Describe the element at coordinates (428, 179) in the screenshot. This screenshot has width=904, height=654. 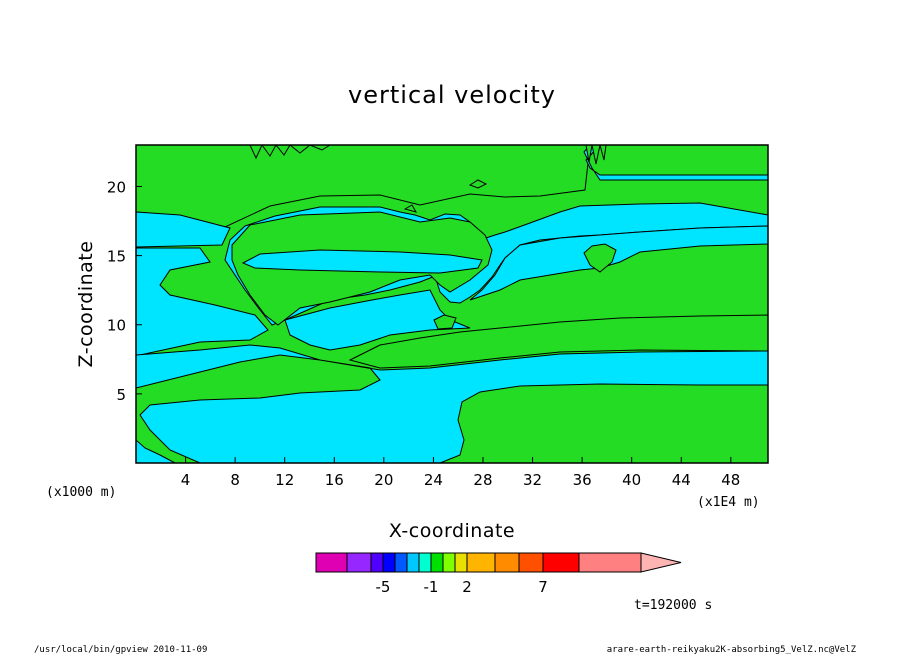
I see `upper-fringe` at that location.